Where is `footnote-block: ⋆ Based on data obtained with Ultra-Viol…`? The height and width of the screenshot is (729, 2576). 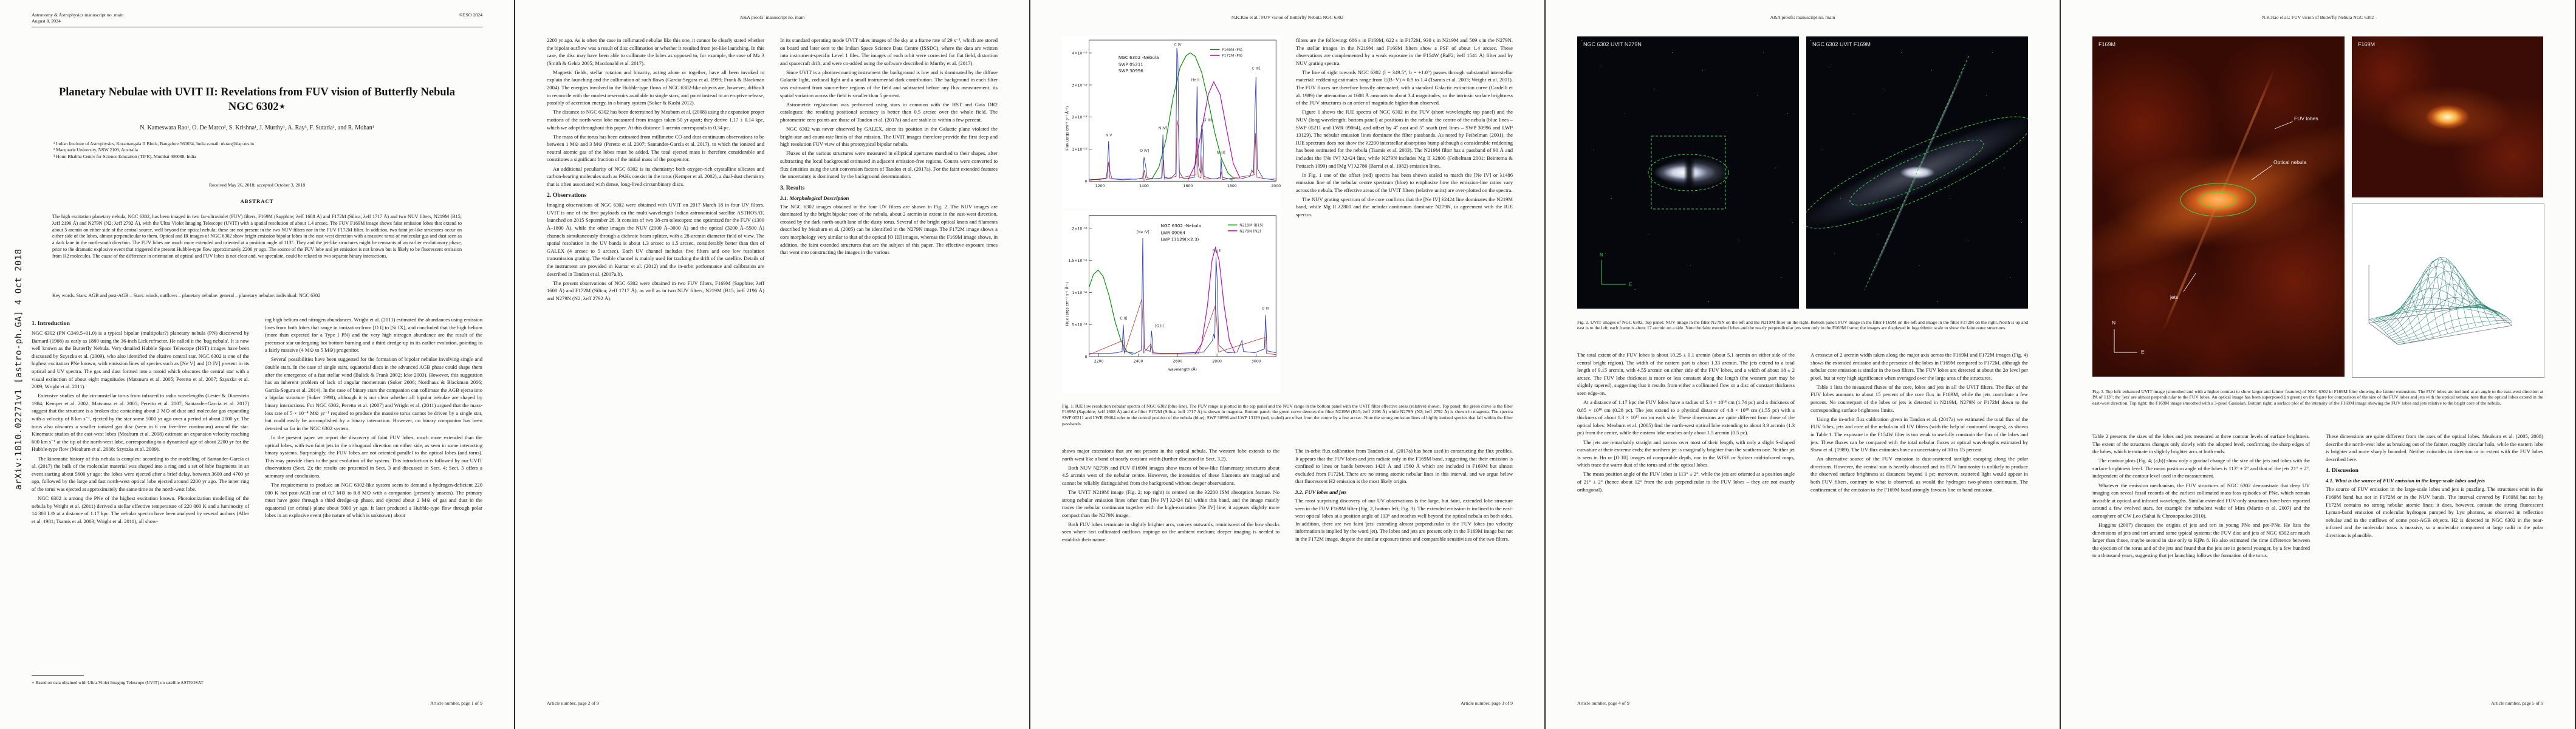 footnote-block: ⋆ Based on data obtained with Ultra-Viol… is located at coordinates (140, 682).